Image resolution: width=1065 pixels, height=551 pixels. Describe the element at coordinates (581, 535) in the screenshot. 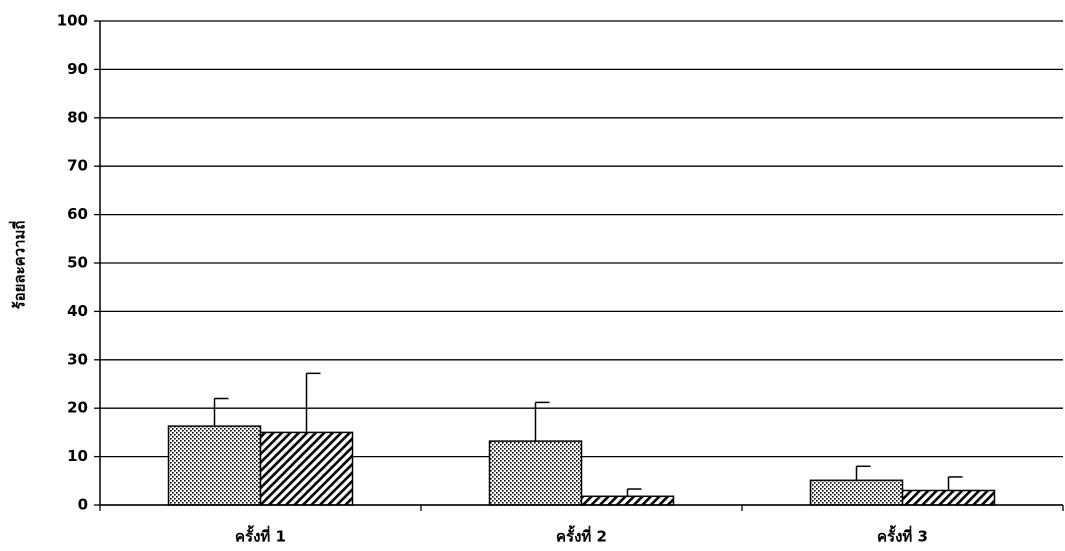

I see `x-tick-label: ครั้งที่ 2` at that location.